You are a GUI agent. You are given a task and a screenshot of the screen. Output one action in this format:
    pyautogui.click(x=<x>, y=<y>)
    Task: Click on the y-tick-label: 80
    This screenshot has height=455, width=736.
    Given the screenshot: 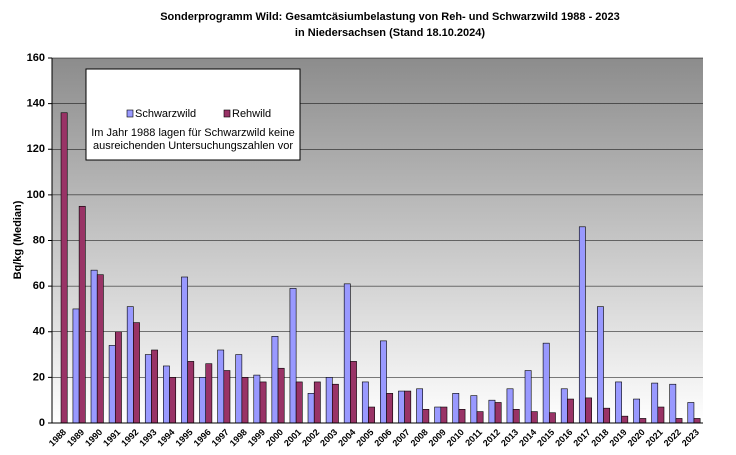 What is the action you would take?
    pyautogui.click(x=39, y=240)
    